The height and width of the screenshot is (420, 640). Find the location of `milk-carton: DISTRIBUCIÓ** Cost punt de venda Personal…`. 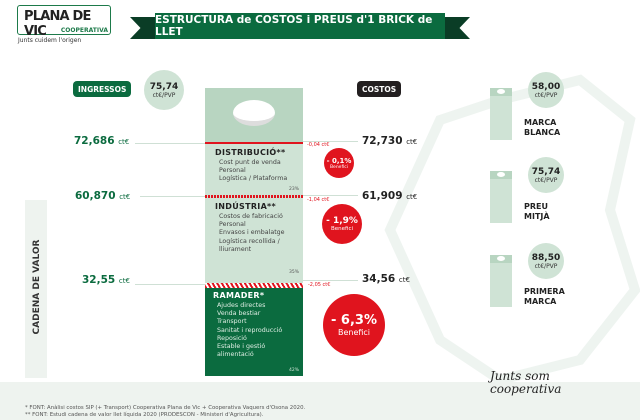

milk-carton: DISTRIBUCIÓ** Cost punt de venda Personal… is located at coordinates (254, 230).